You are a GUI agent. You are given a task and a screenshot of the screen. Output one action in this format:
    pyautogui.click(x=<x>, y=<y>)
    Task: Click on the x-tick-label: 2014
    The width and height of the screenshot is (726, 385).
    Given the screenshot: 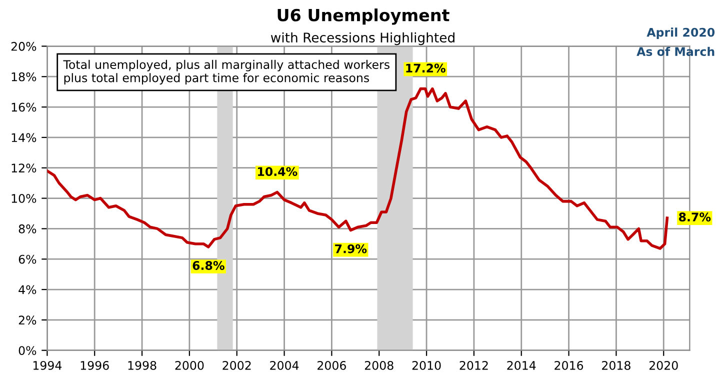 What is the action you would take?
    pyautogui.click(x=521, y=365)
    